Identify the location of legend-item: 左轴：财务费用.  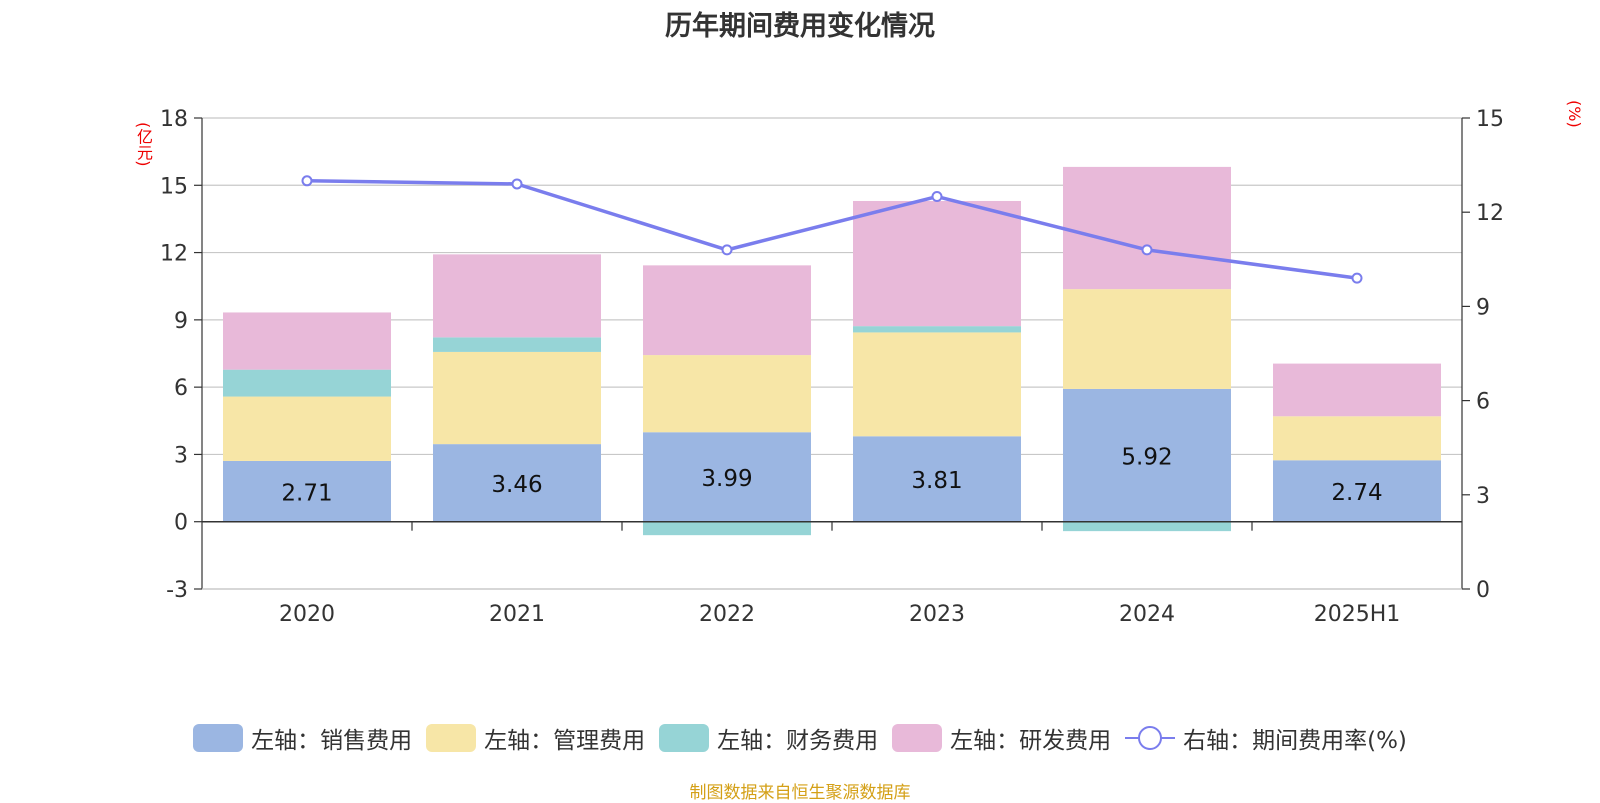
(768, 738).